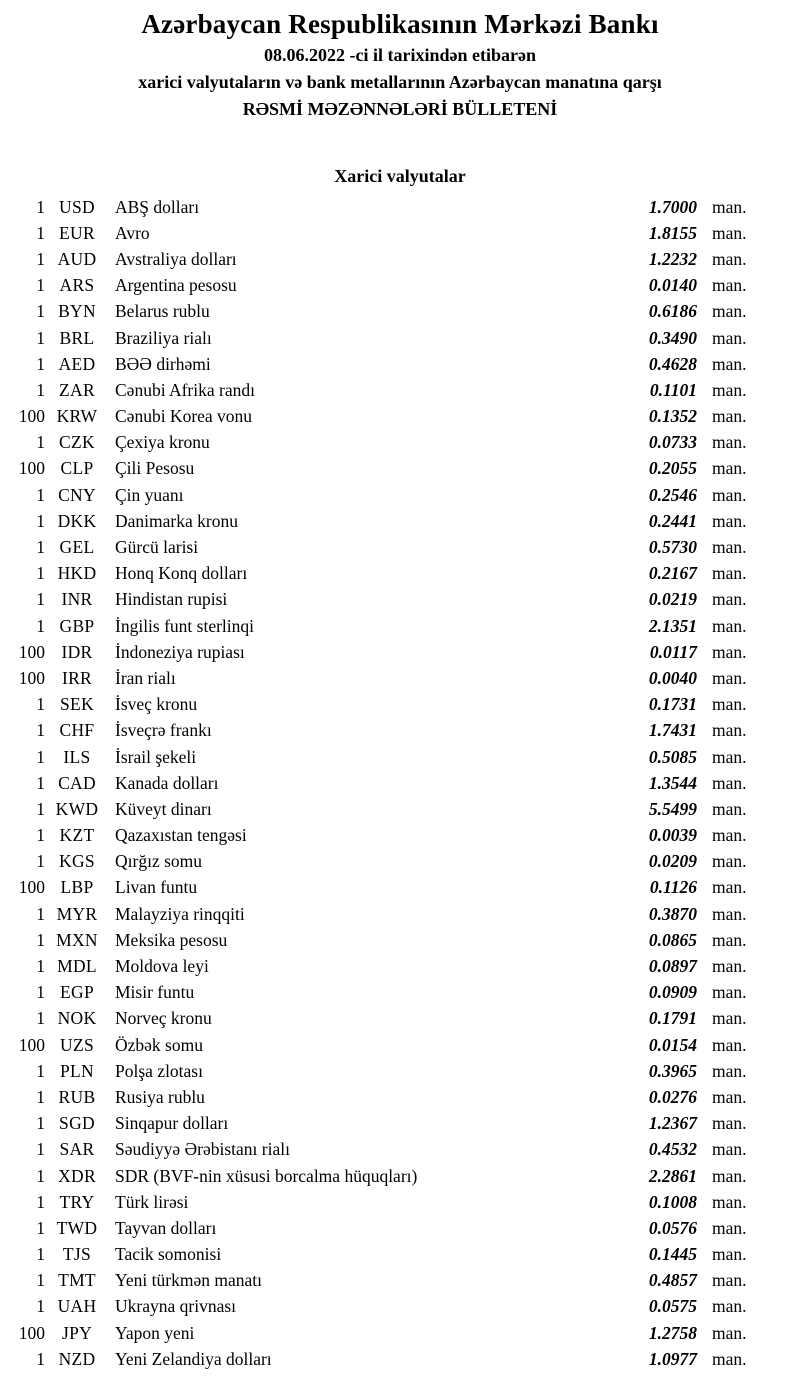  What do you see at coordinates (77, 599) in the screenshot?
I see `currency-code: INR` at bounding box center [77, 599].